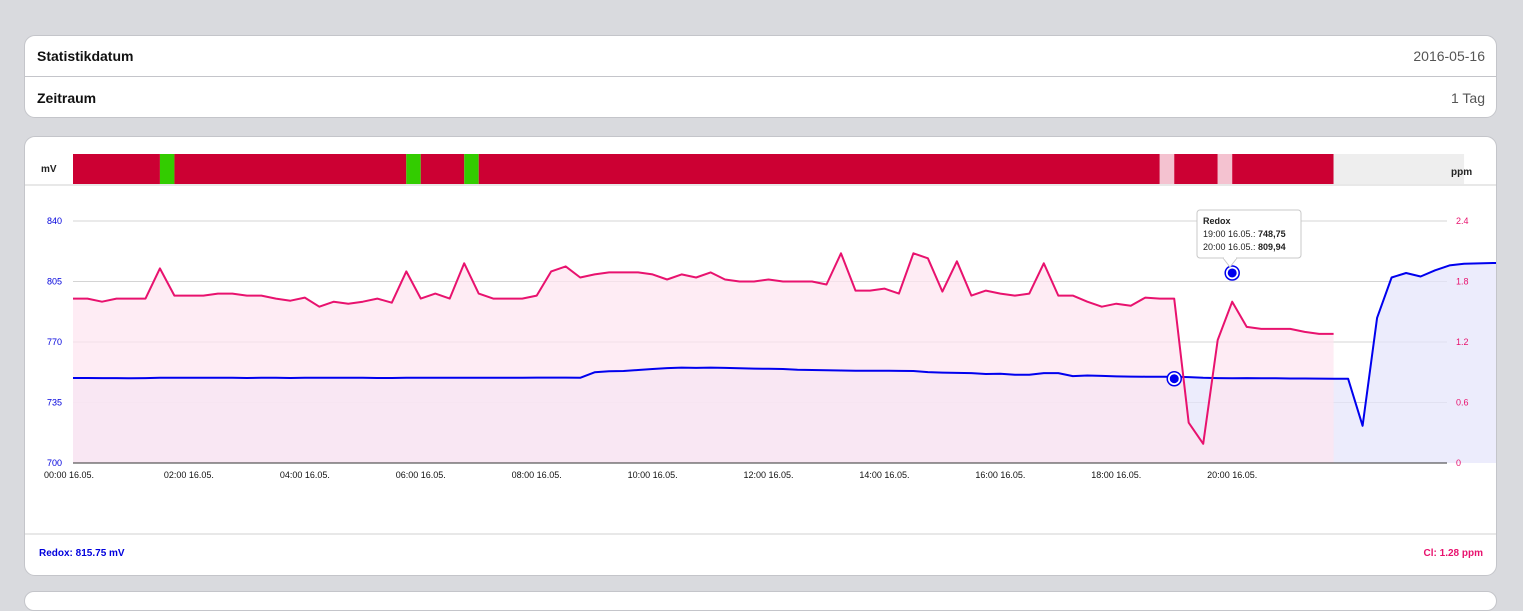  Describe the element at coordinates (1453, 553) in the screenshot. I see `cl-current-value: Cl: 1.28 ppm` at that location.